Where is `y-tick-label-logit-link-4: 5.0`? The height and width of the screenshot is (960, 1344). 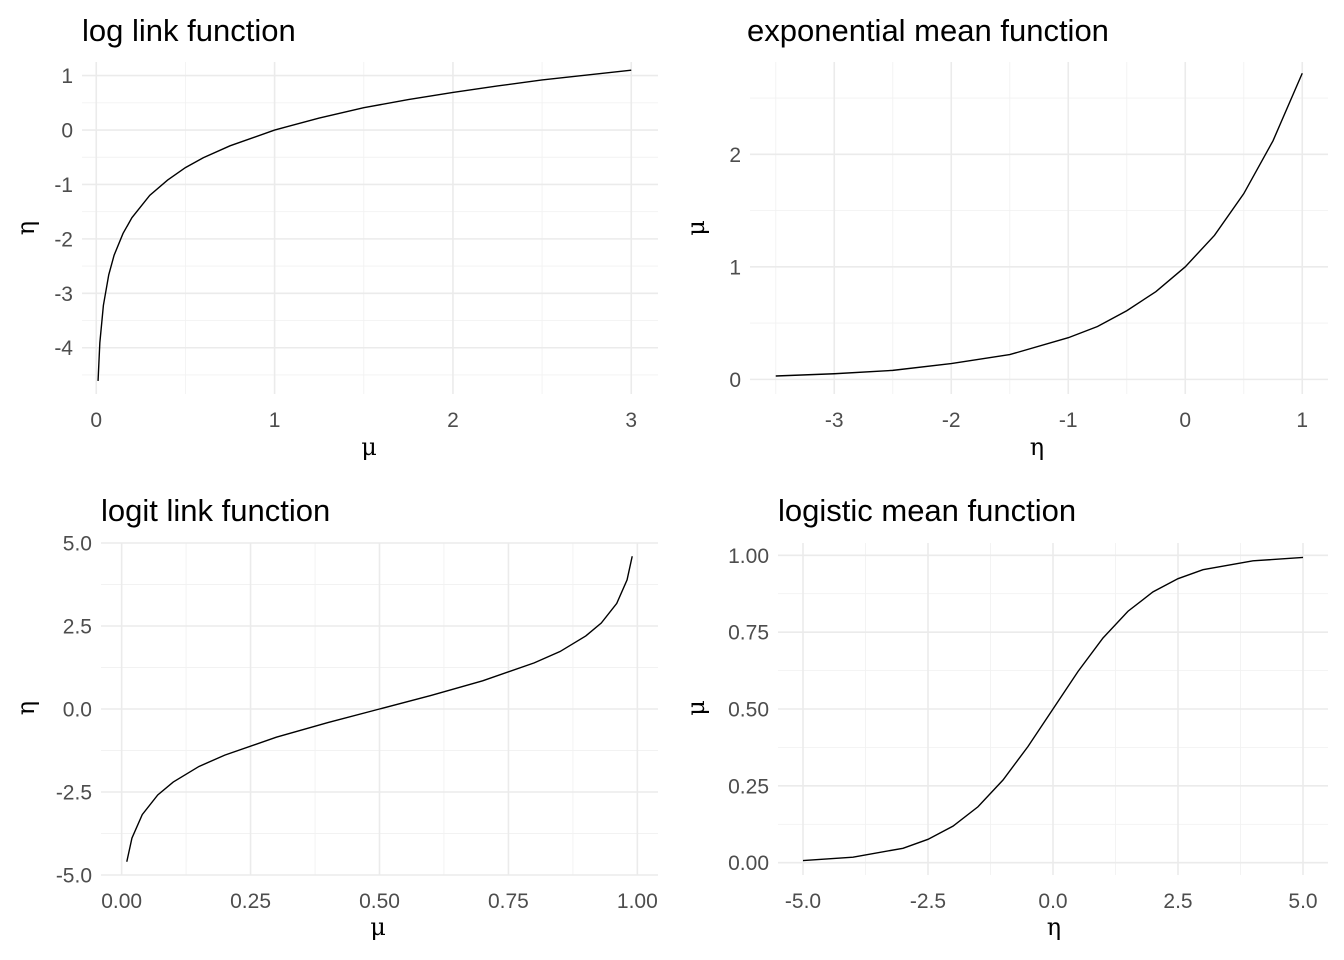 y-tick-label-logit-link-4: 5.0 is located at coordinates (77, 544).